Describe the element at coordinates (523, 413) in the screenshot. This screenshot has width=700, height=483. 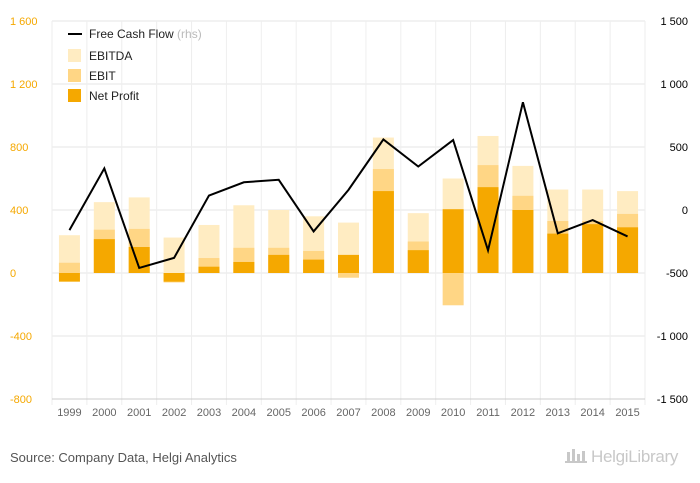
I see `x-tick-label: 2012` at that location.